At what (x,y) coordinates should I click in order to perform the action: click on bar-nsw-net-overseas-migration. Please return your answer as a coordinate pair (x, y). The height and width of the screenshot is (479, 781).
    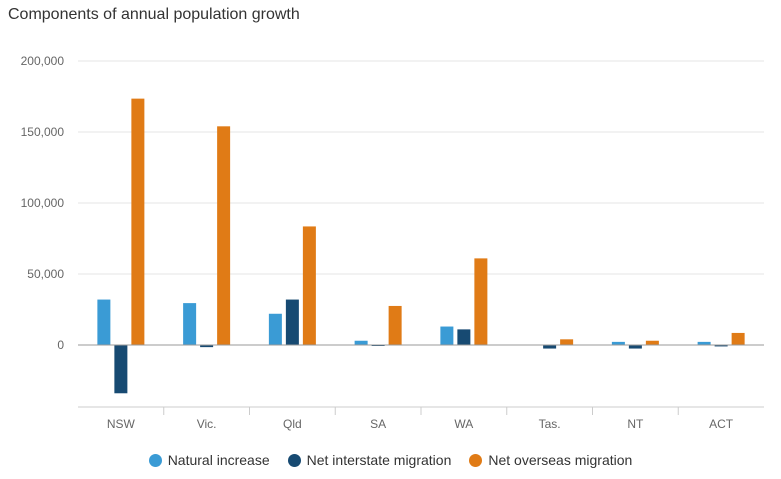
    Looking at the image, I should click on (138, 221).